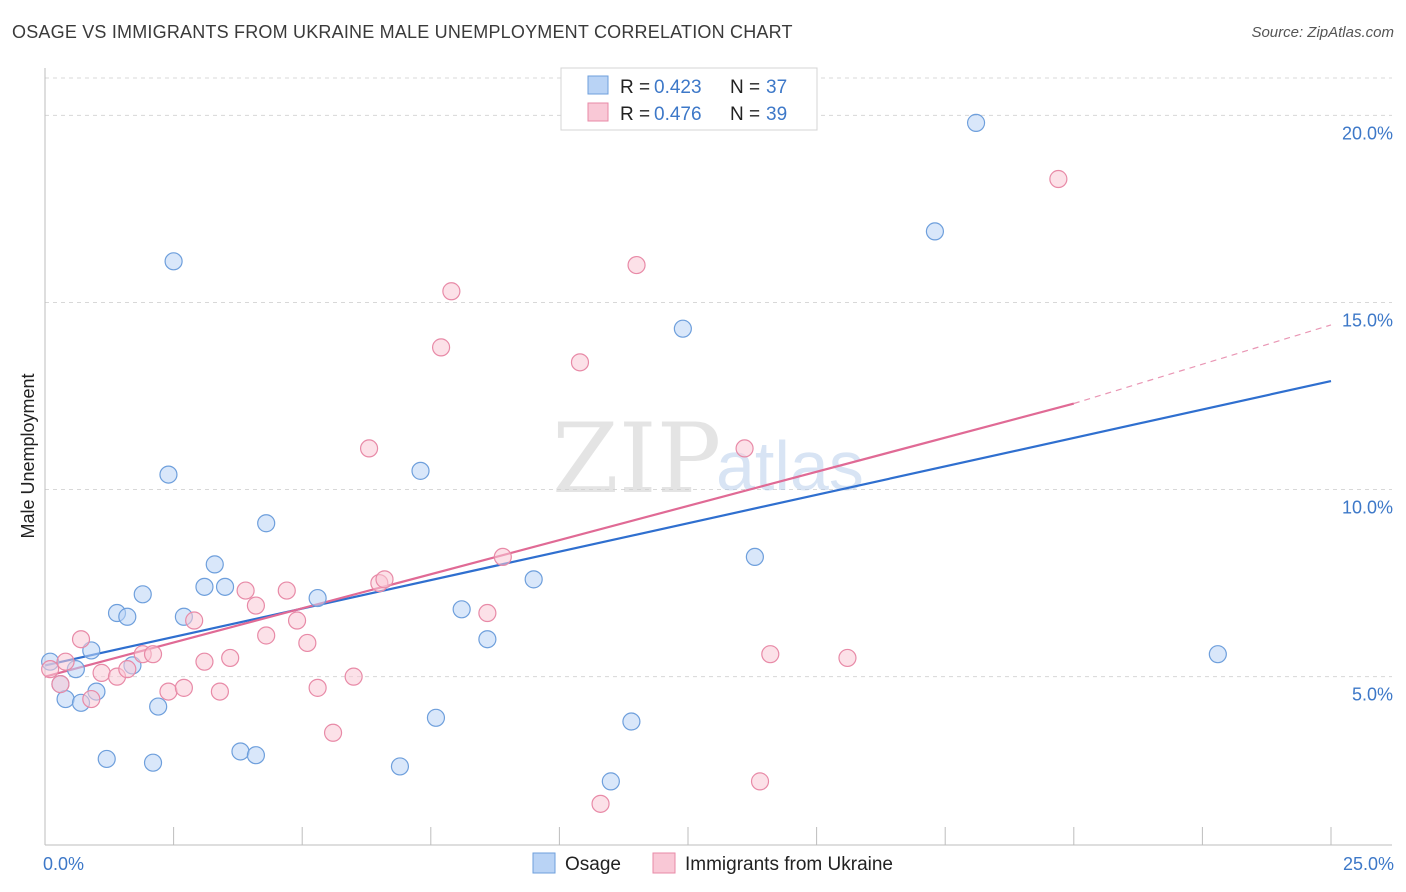 Image resolution: width=1406 pixels, height=892 pixels. I want to click on series-legend-swatch-osage, so click(544, 863).